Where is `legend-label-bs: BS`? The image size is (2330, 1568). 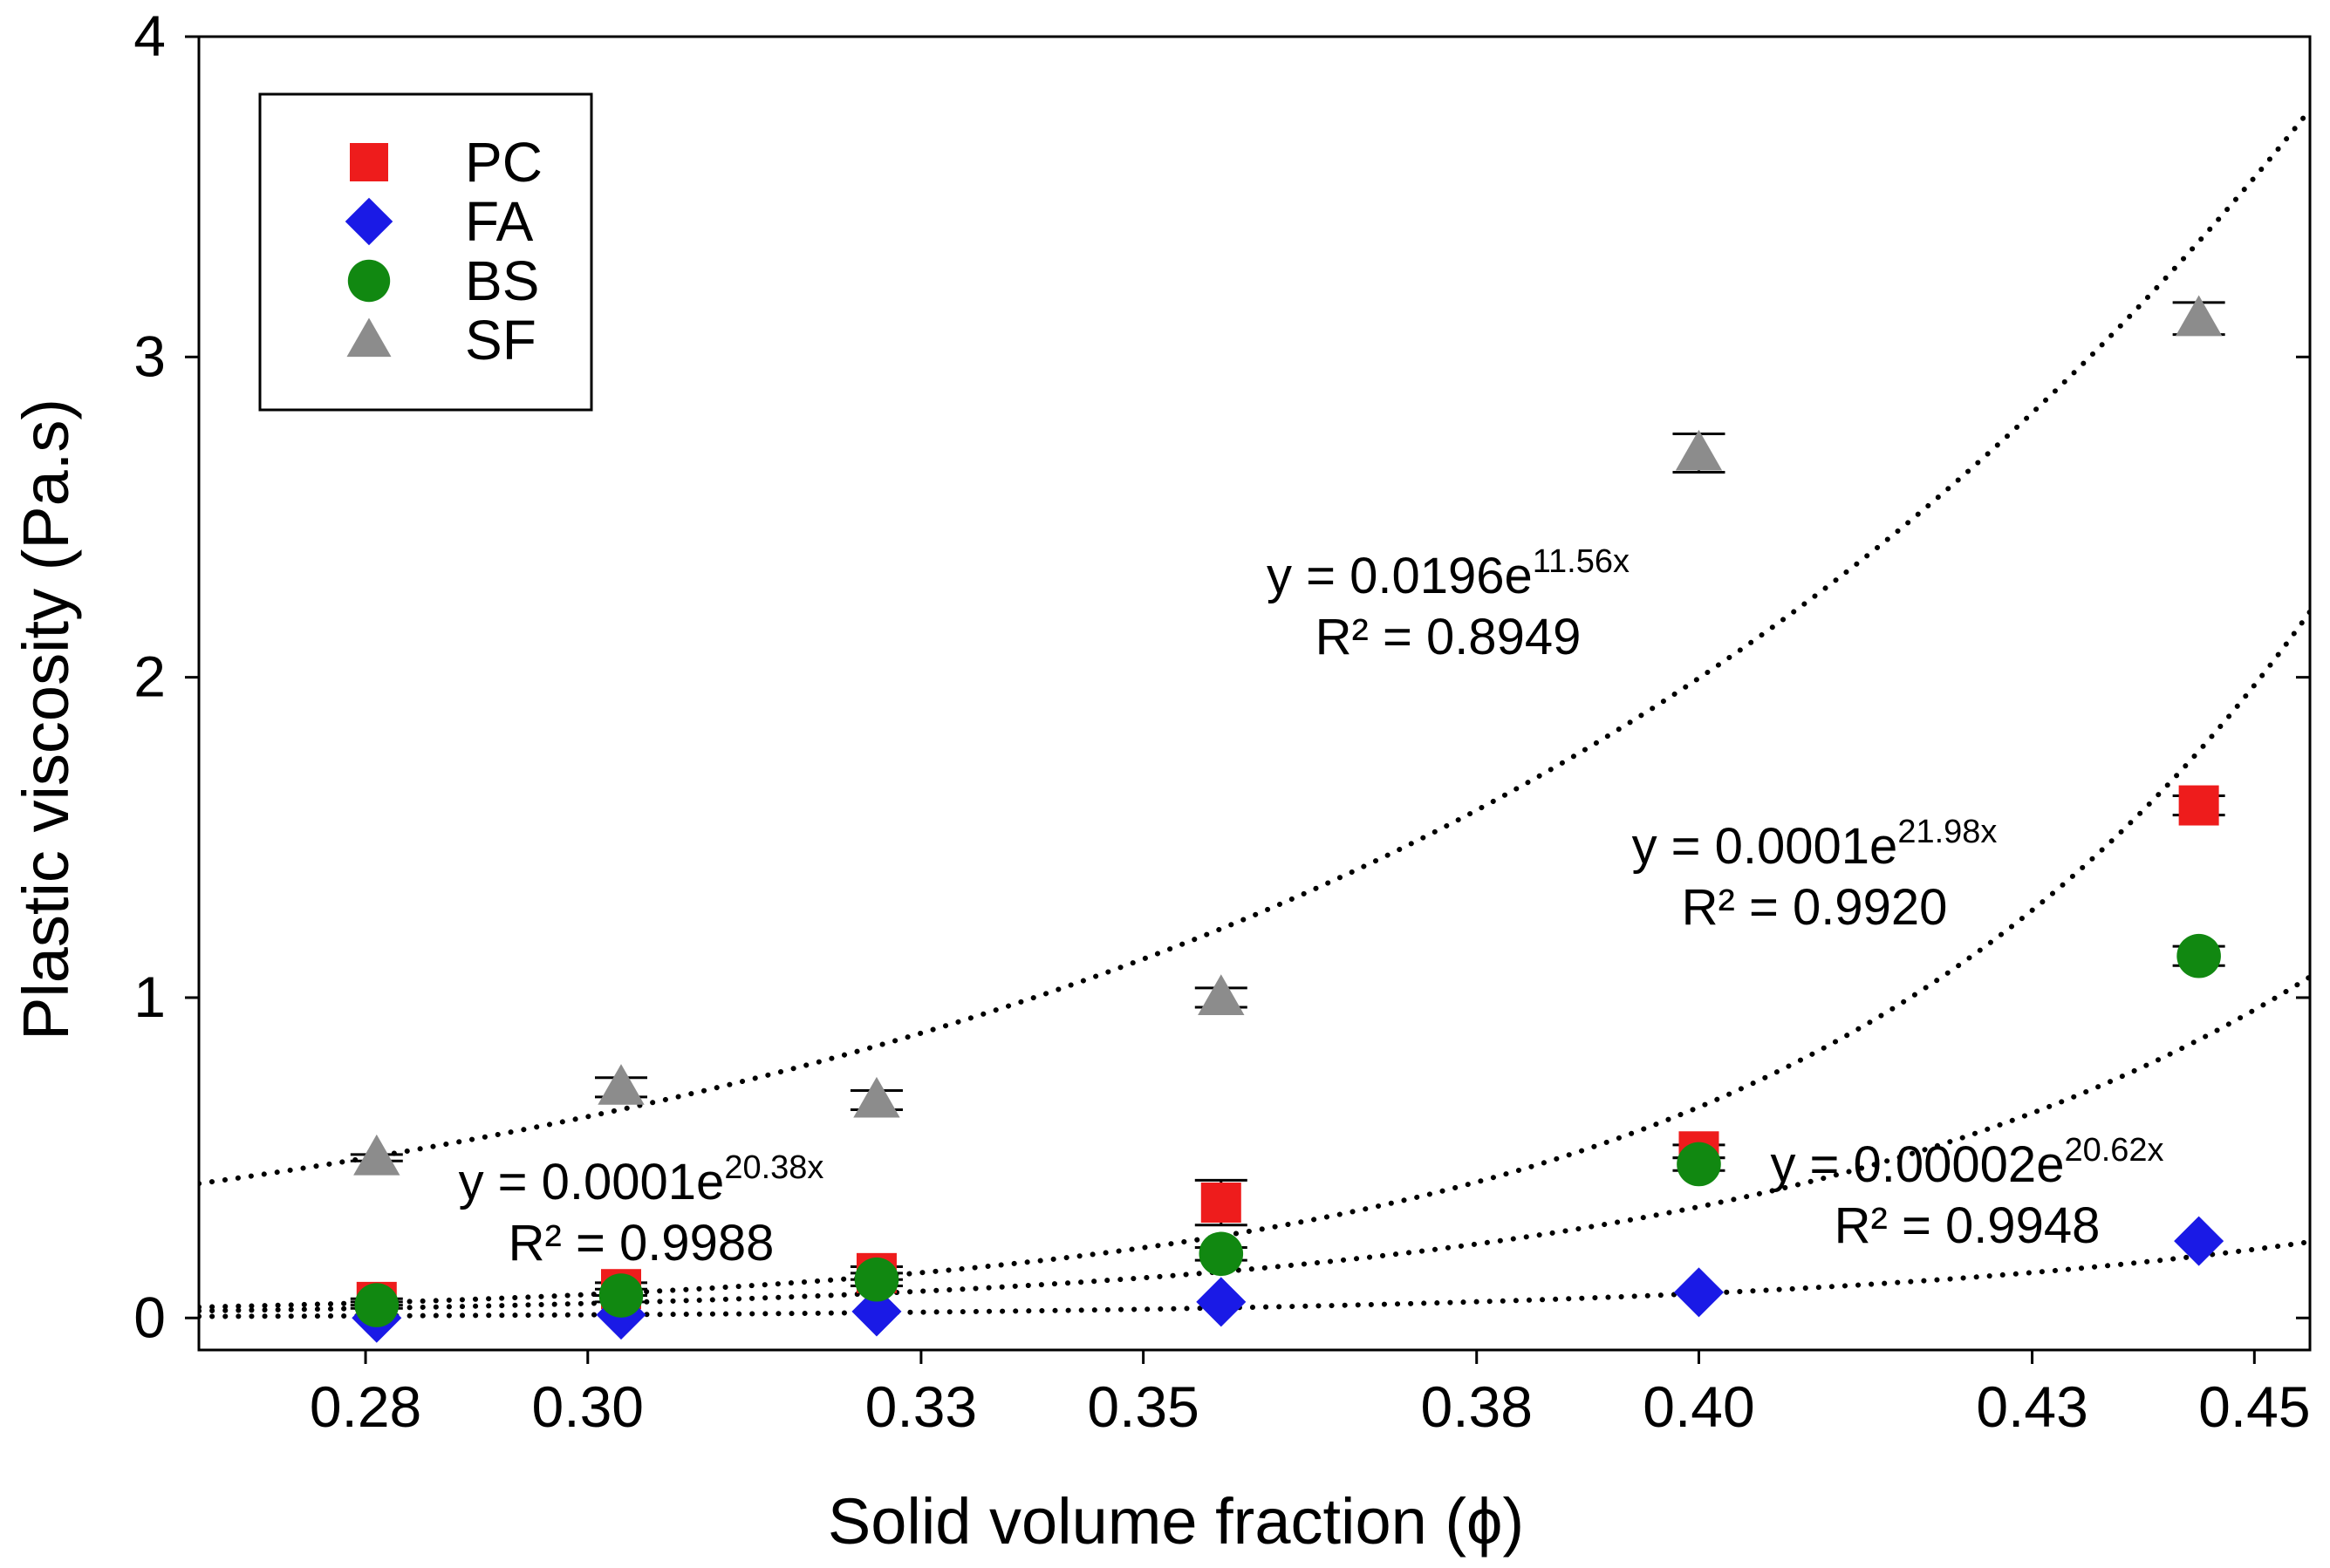 legend-label-bs: BS is located at coordinates (502, 280).